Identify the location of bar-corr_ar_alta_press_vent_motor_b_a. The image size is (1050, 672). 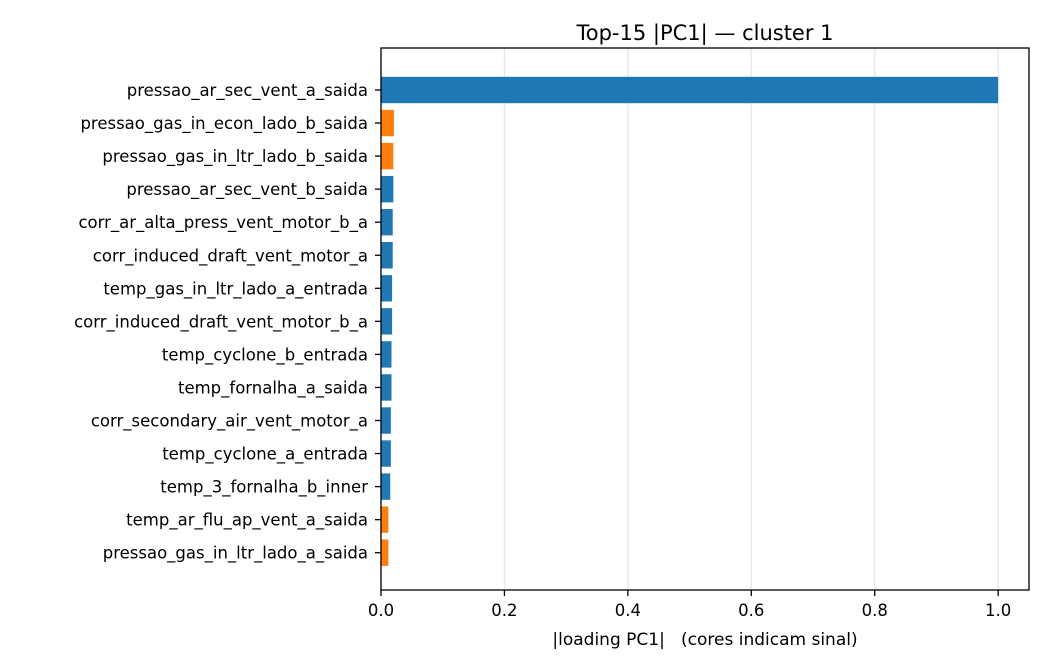
(387, 222).